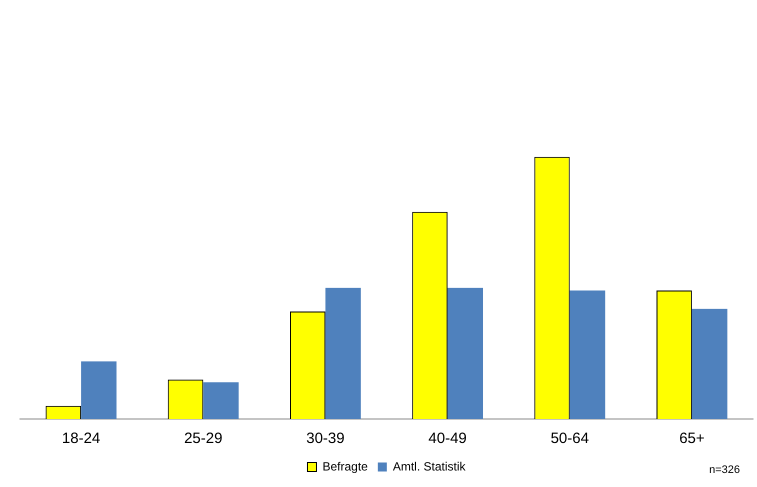  I want to click on x-tick-label: 40-49, so click(447, 439).